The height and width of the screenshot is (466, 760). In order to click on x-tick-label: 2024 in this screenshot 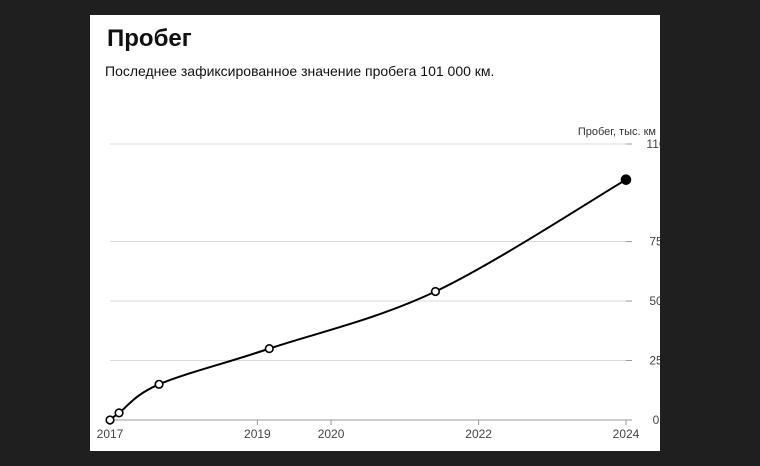, I will do `click(626, 434)`.